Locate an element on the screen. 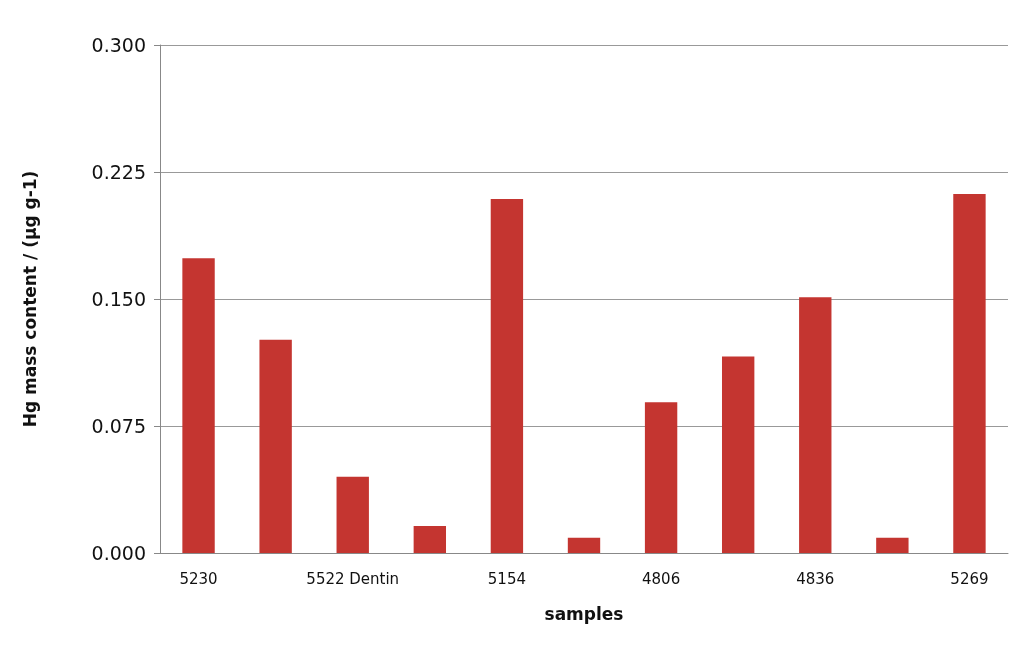  y-tick-label: 0.300 is located at coordinates (118, 45).